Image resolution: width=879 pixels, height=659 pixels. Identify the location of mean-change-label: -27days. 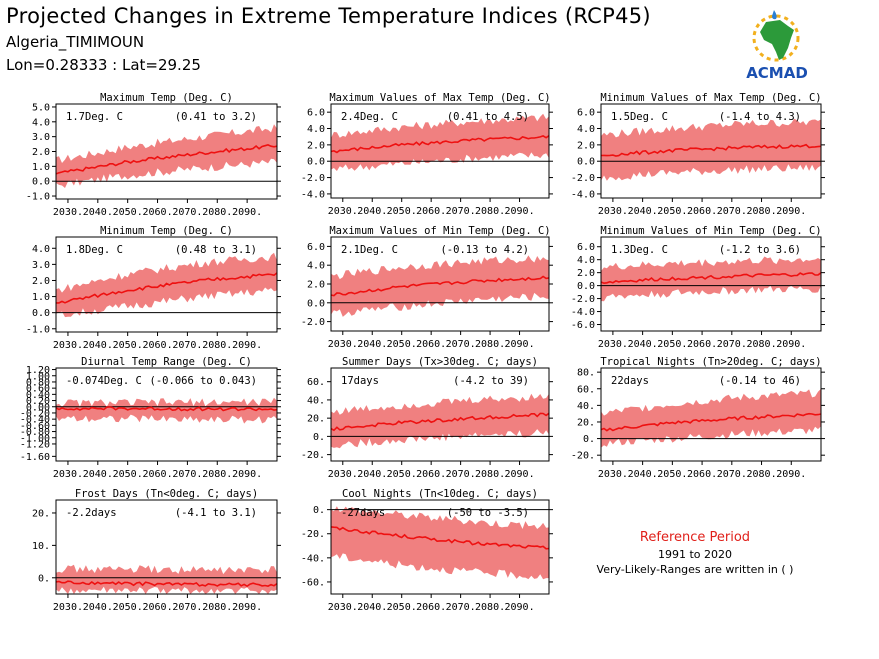
(363, 513).